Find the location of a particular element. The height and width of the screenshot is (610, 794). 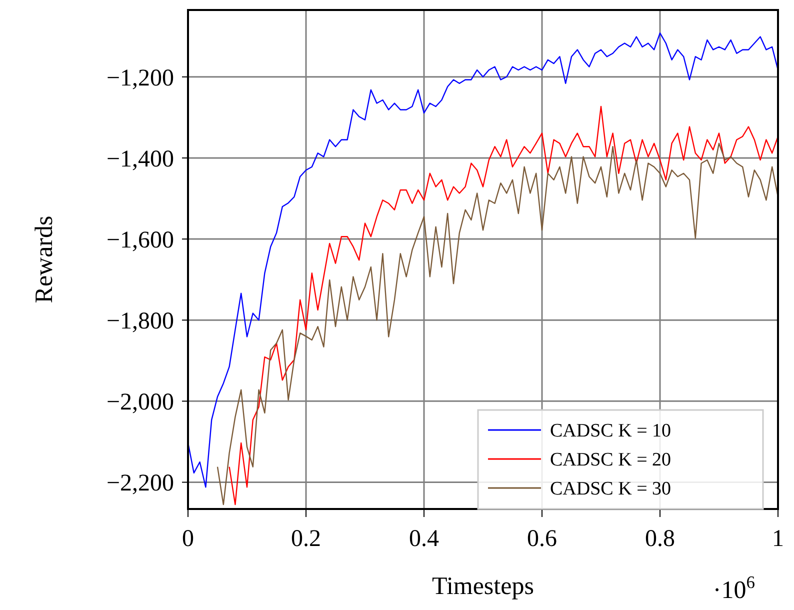

x-tick-label: 0.4 is located at coordinates (424, 539).